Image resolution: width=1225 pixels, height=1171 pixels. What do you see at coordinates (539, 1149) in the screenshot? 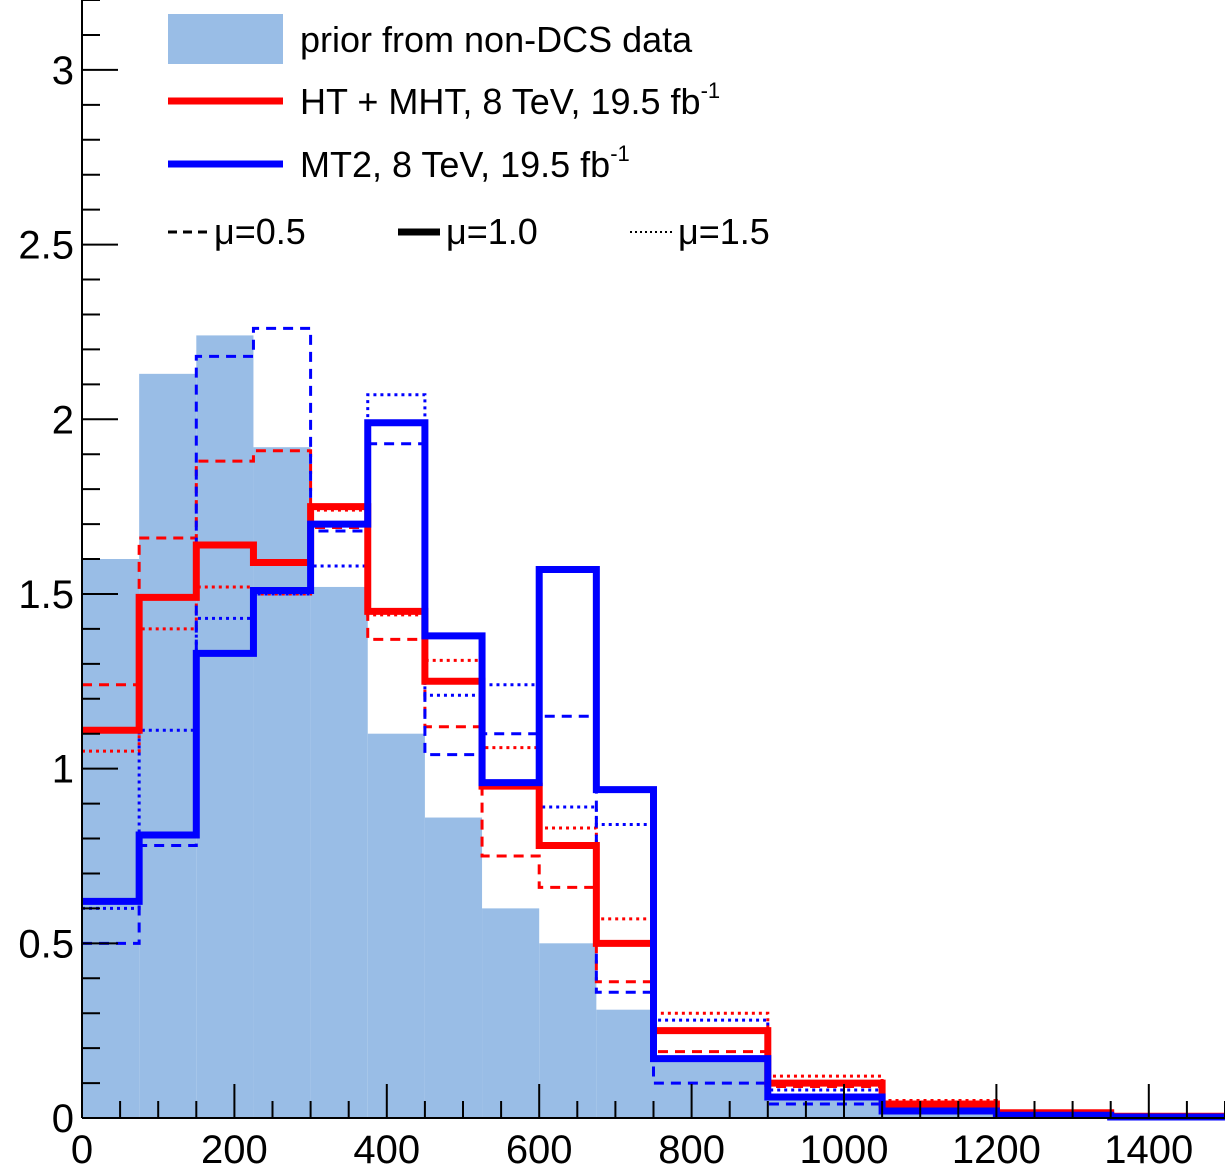
I see `x-tick-label: 600` at bounding box center [539, 1149].